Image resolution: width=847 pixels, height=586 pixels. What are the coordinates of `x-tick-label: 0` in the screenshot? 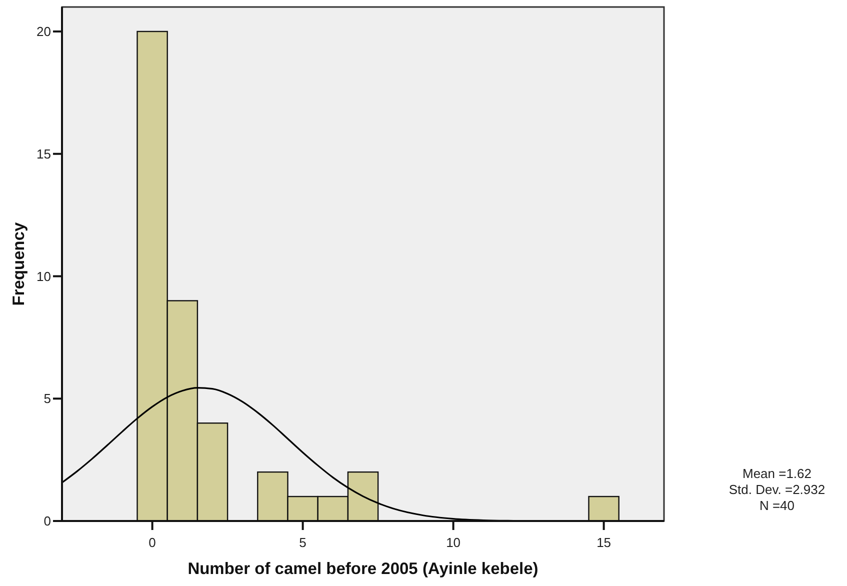 It's located at (152, 542).